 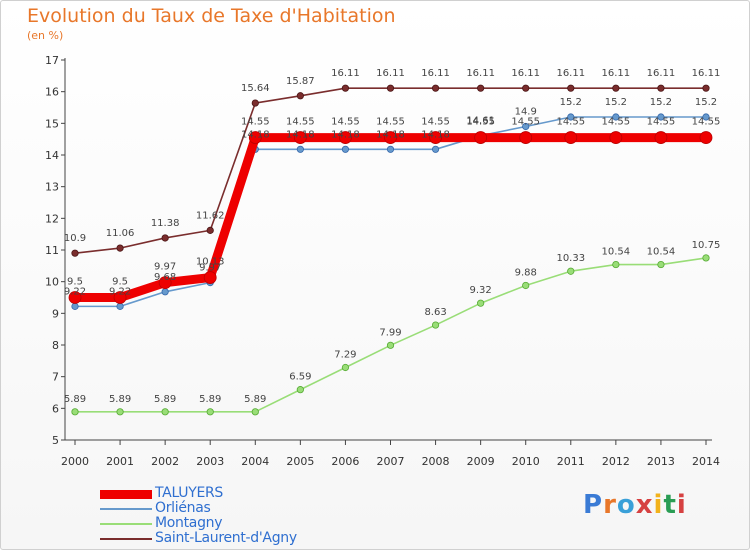 I want to click on y-tick-label: 12, so click(x=52, y=218).